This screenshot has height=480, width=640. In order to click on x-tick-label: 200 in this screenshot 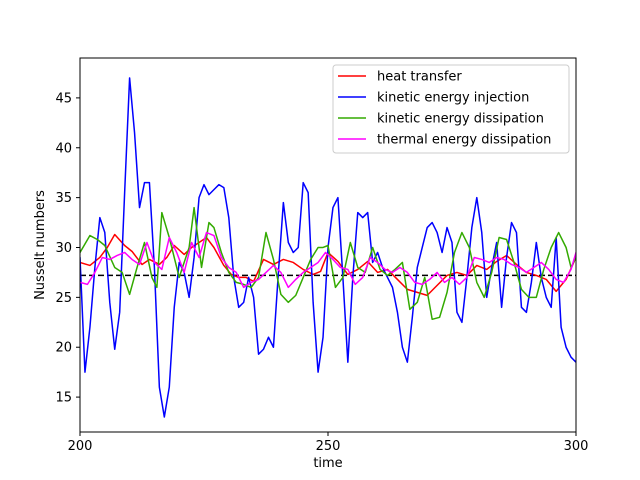, I will do `click(80, 446)`.